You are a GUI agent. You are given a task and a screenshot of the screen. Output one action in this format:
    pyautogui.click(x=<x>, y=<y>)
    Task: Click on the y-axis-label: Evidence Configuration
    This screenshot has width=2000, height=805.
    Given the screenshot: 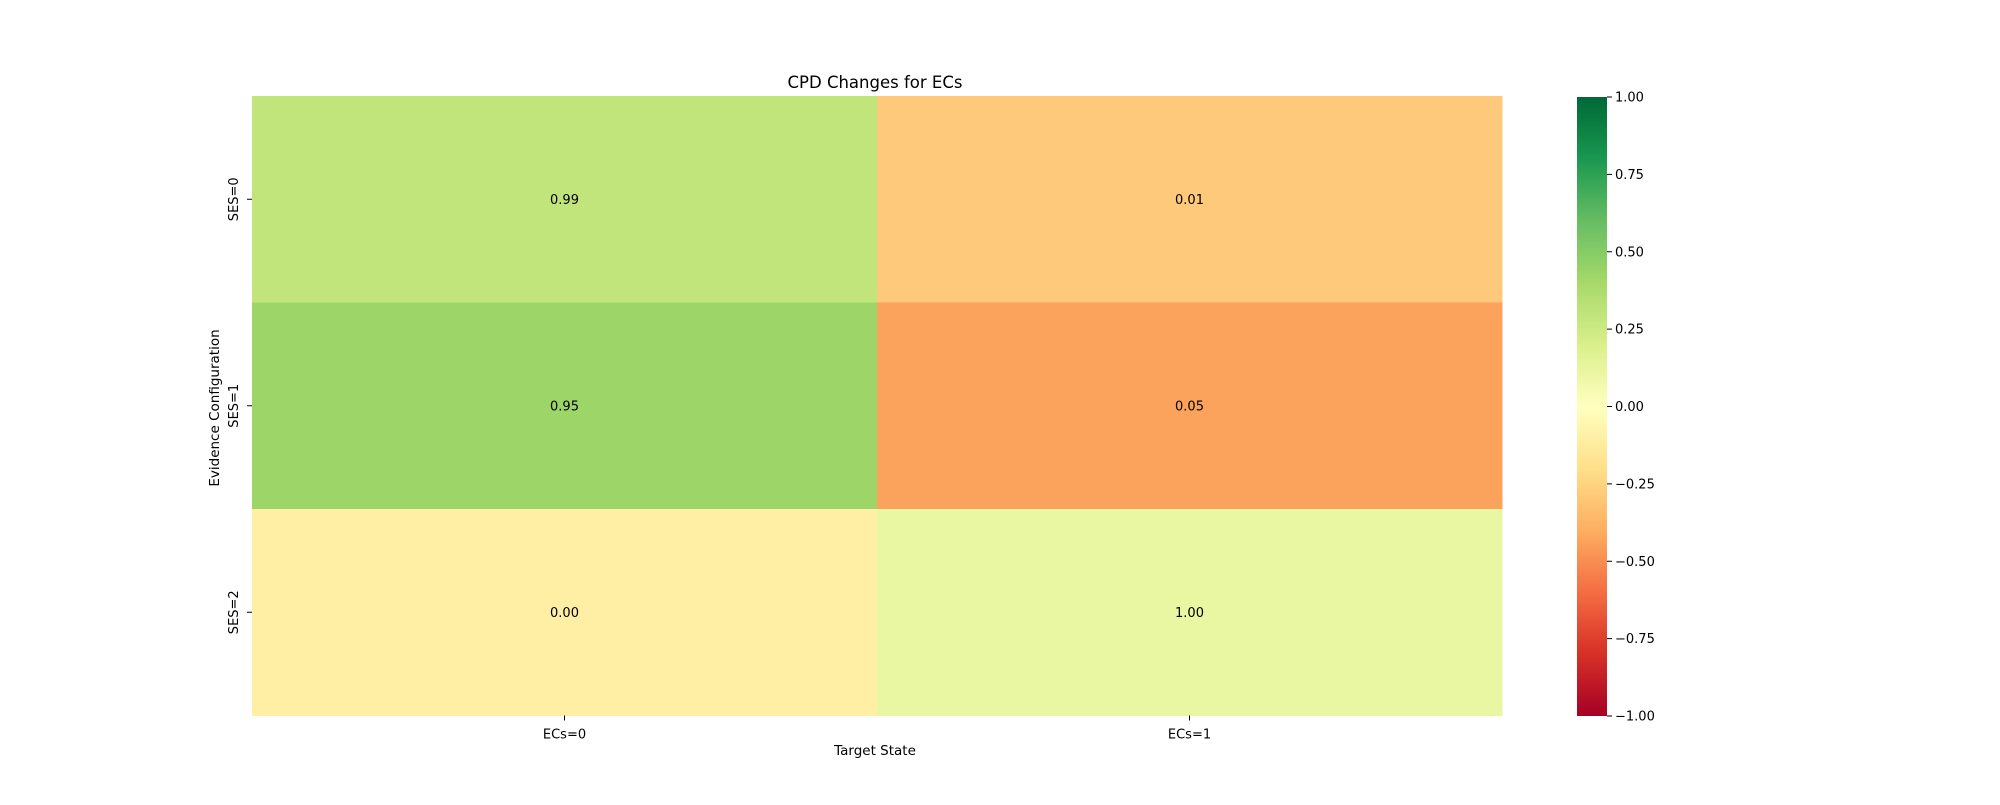 What is the action you would take?
    pyautogui.click(x=215, y=407)
    